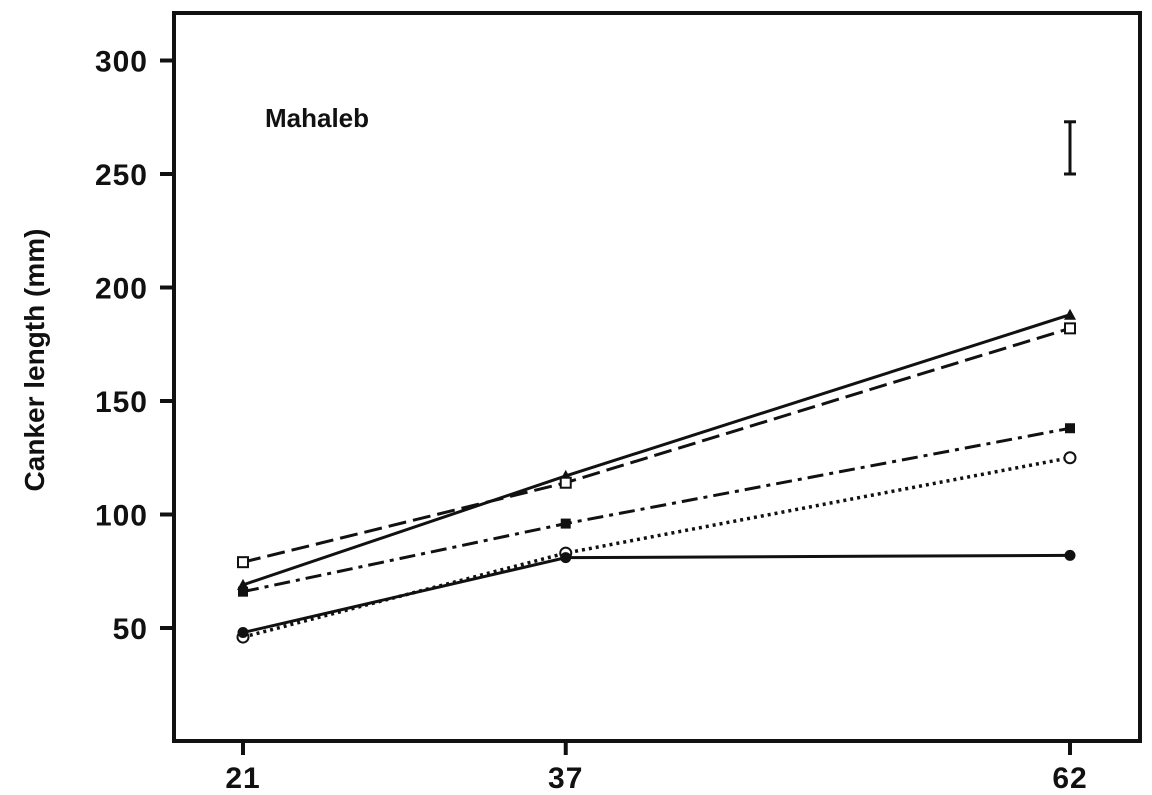  I want to click on y-axis-label: Canker length (mm), so click(34, 360).